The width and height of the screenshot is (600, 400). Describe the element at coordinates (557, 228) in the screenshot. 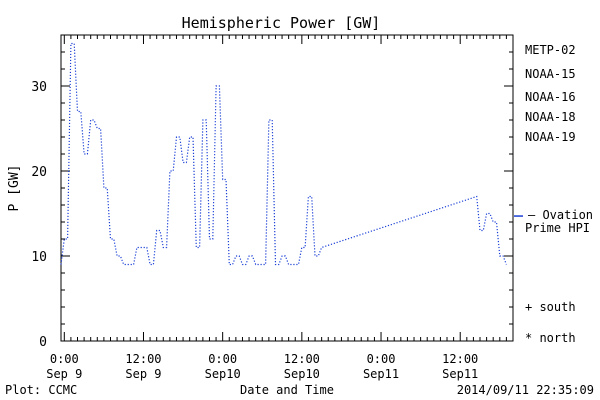

I see `legend-ovation-line2: Prime HPI` at that location.